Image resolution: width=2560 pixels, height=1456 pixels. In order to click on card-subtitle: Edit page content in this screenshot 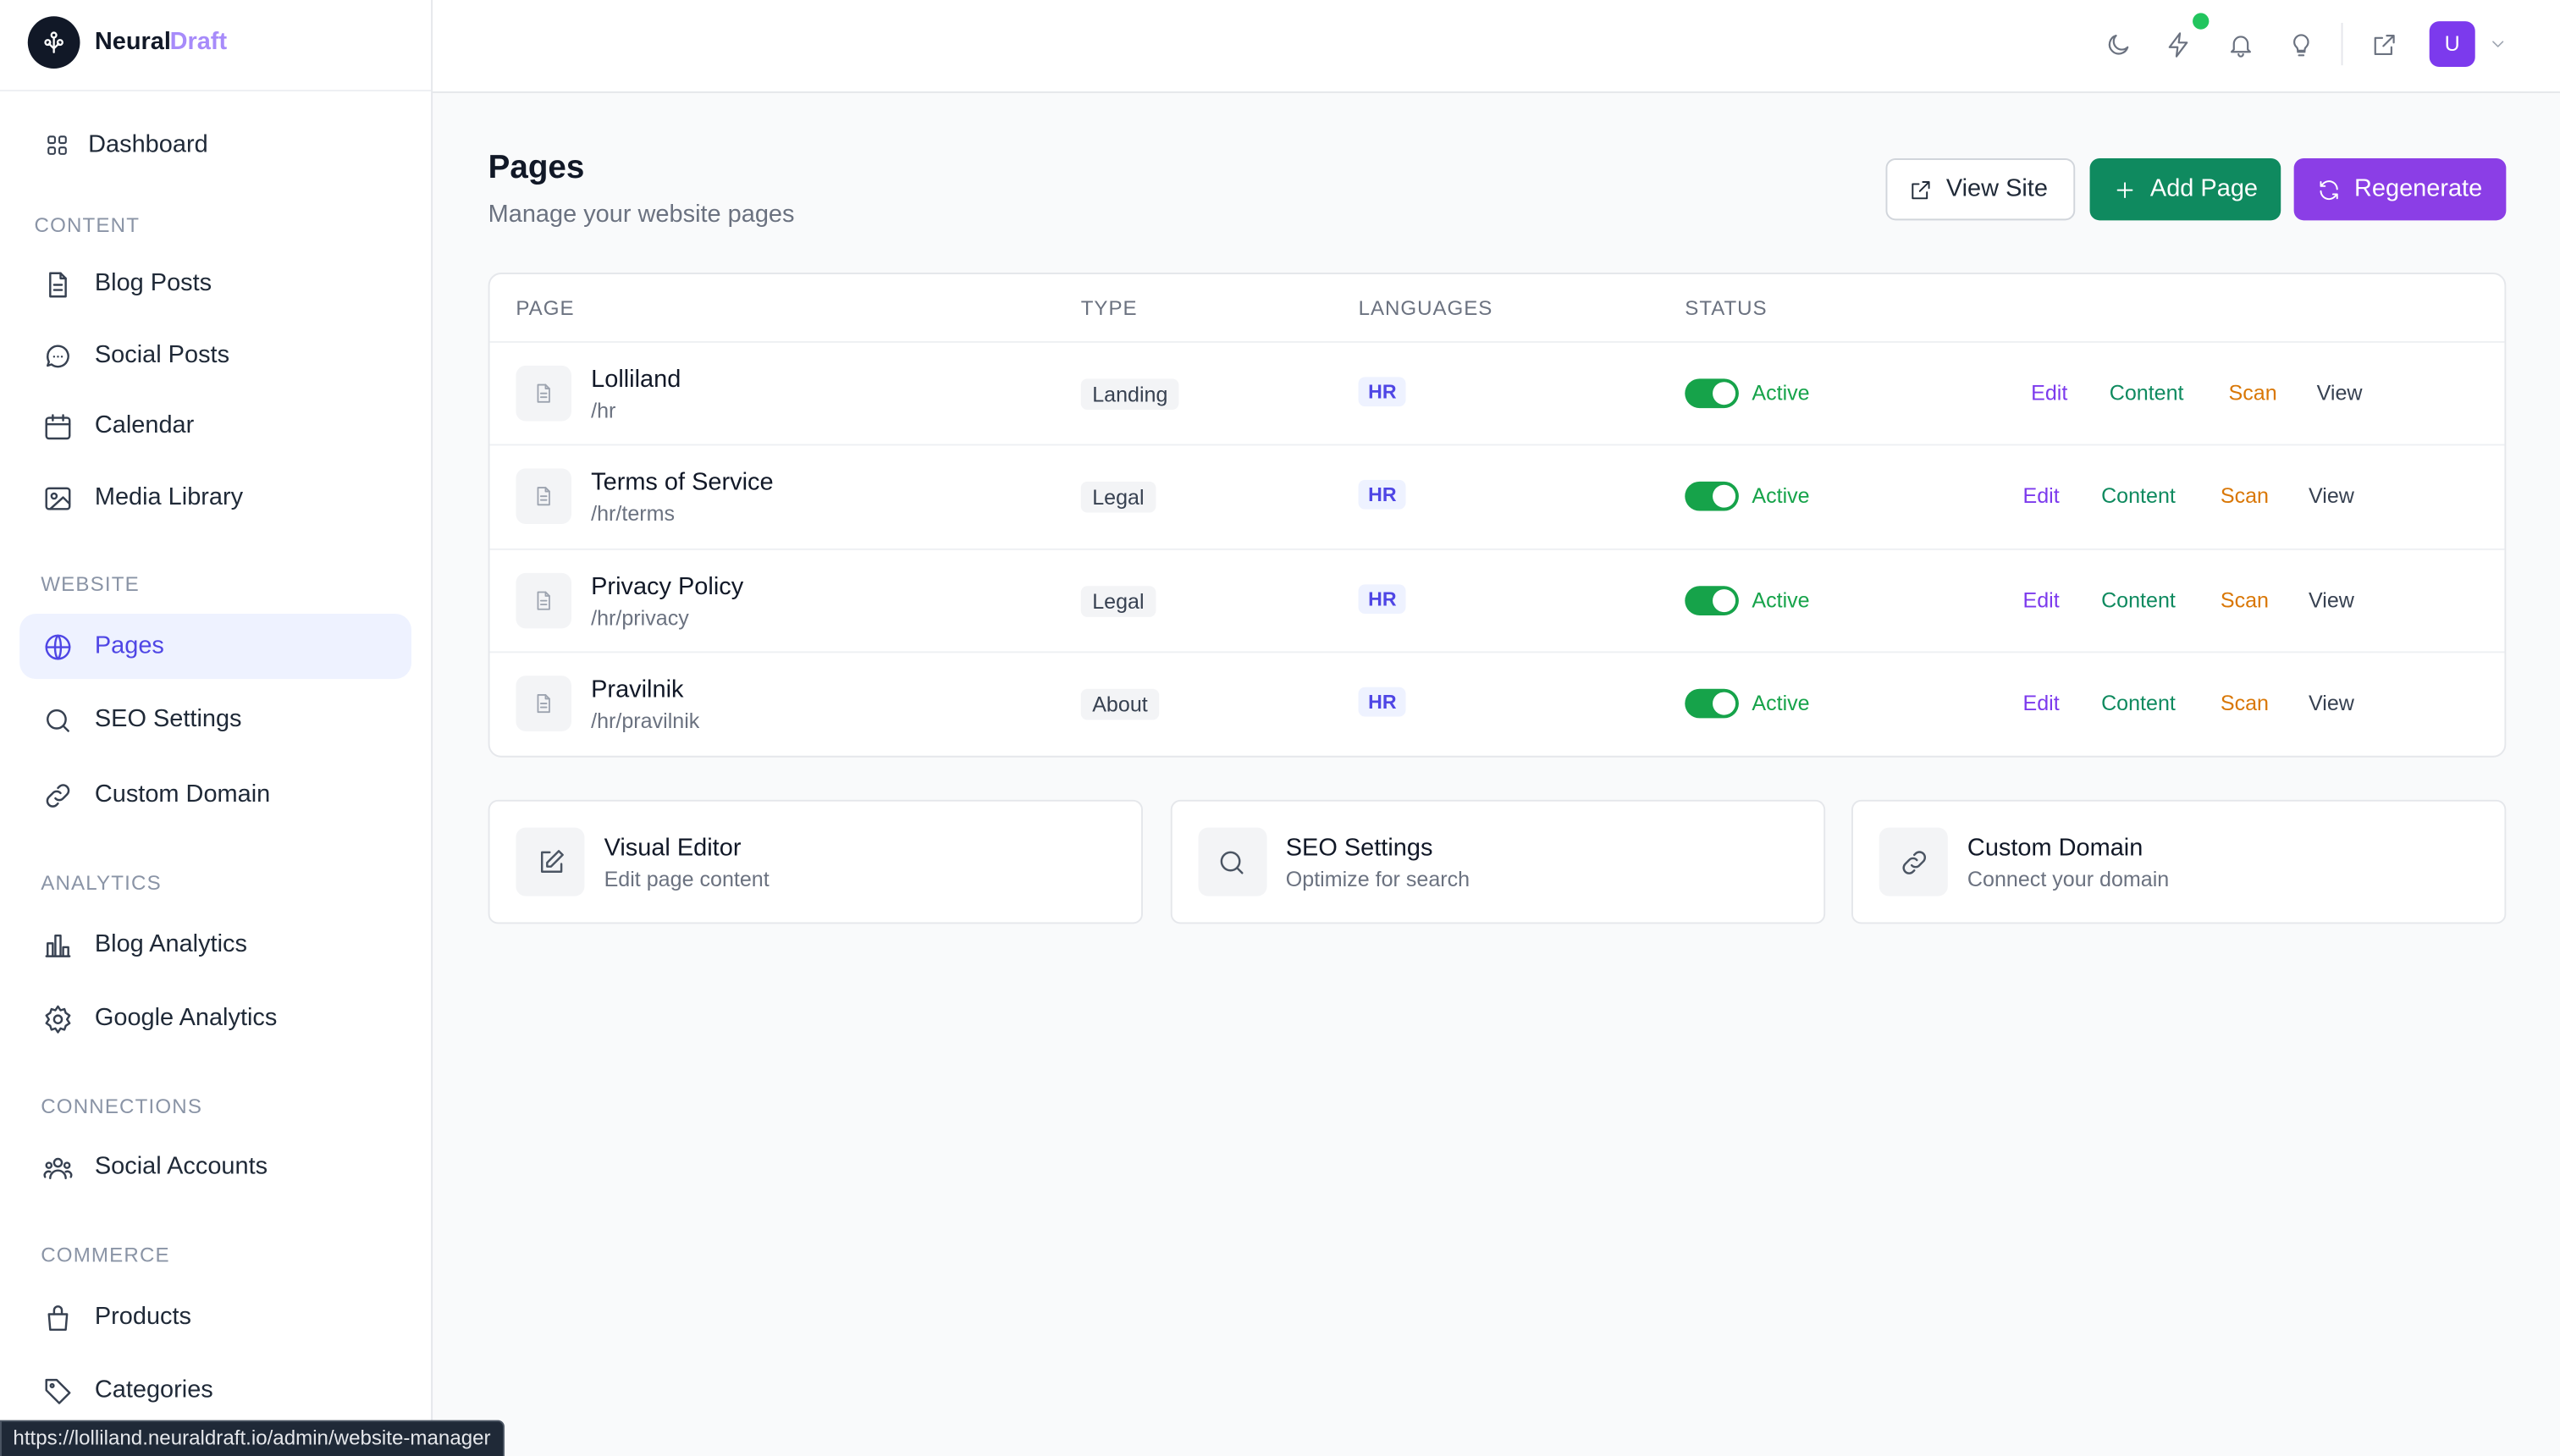, I will do `click(687, 879)`.